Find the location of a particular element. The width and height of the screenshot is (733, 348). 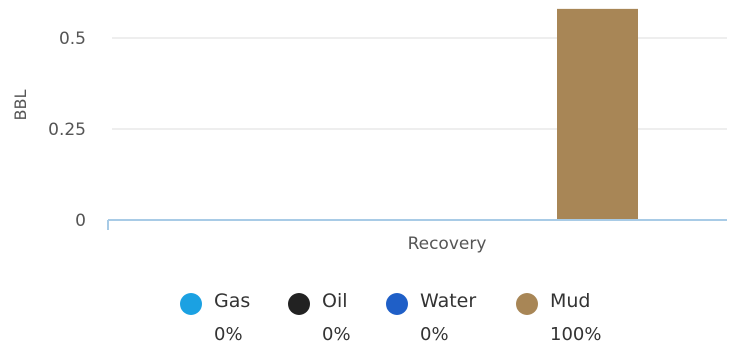

legend-item-mud: Mud 100% is located at coordinates (576, 317).